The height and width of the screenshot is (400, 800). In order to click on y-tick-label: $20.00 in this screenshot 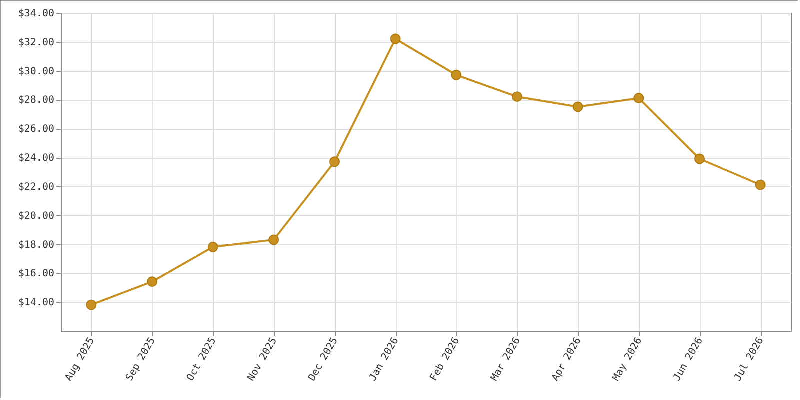, I will do `click(36, 216)`.